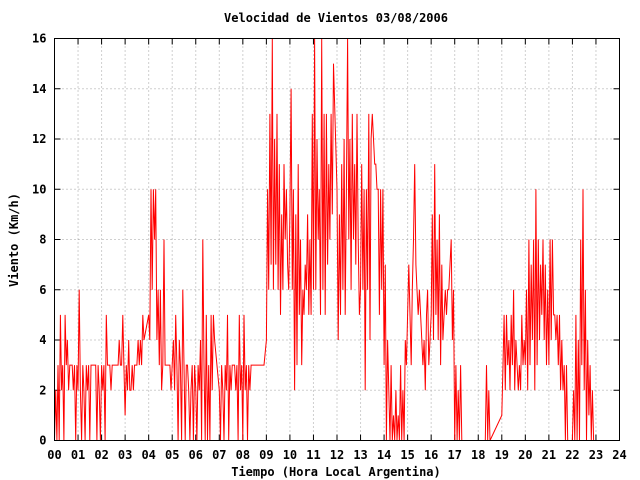 The image size is (640, 480). What do you see at coordinates (336, 472) in the screenshot?
I see `x-axis-label: Tiempo (Hora Local Argentina)` at bounding box center [336, 472].